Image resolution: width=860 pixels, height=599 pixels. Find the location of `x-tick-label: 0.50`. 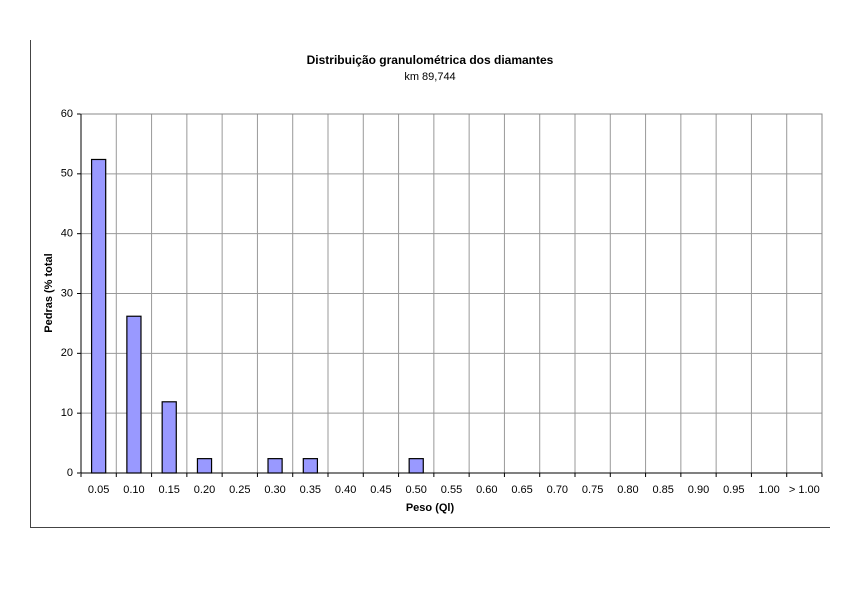

x-tick-label: 0.50 is located at coordinates (416, 490).